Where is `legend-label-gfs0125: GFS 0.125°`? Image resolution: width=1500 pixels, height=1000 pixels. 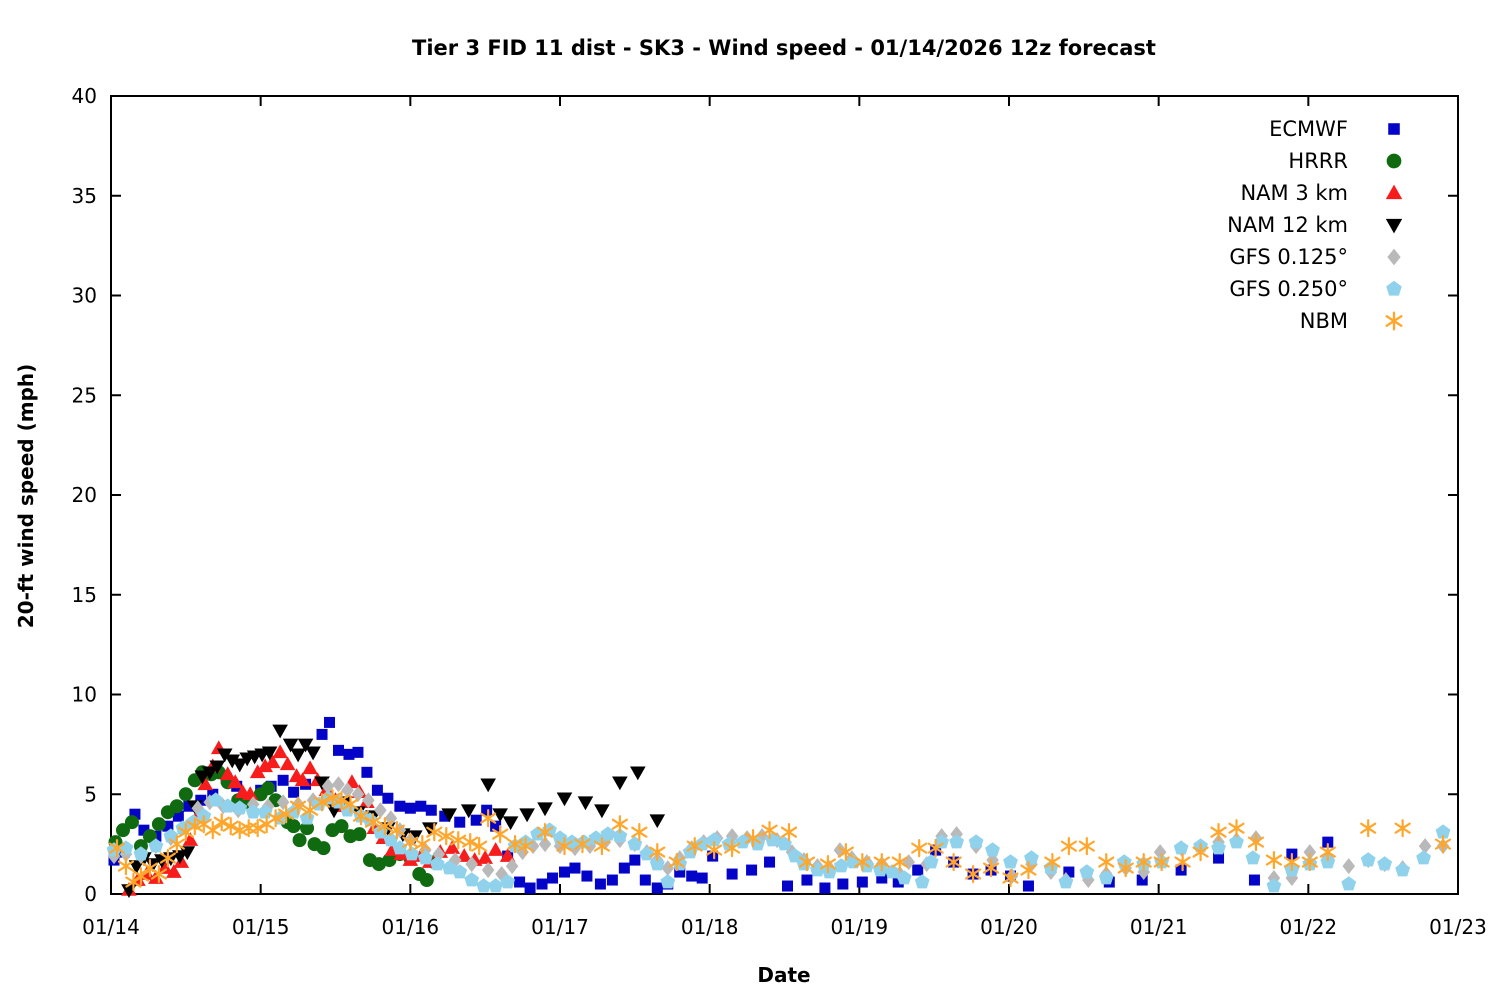
legend-label-gfs0125: GFS 0.125° is located at coordinates (1288, 257).